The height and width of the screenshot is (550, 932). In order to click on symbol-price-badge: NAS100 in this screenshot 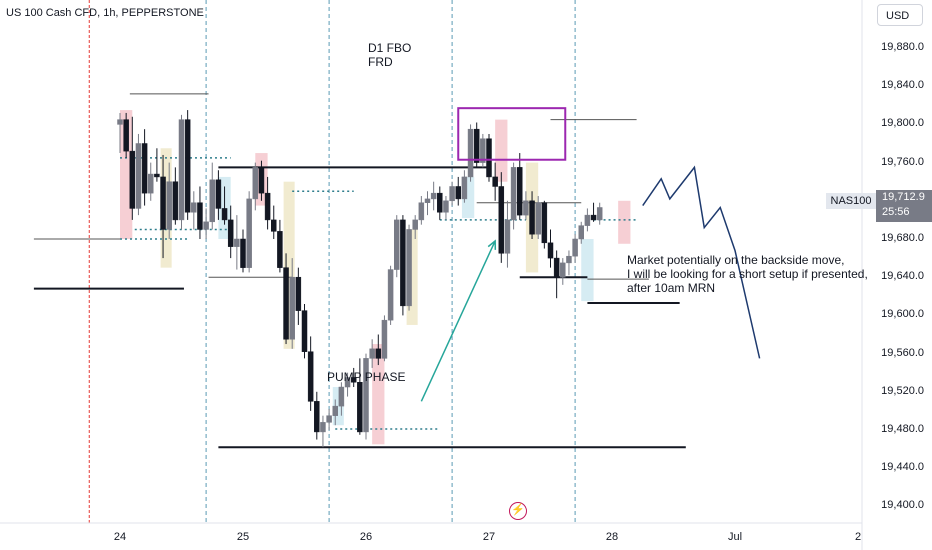, I will do `click(851, 201)`.